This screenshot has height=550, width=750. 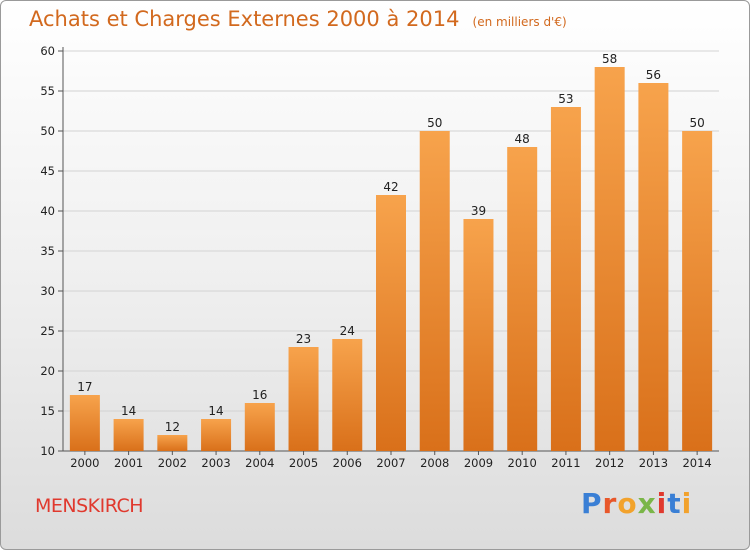 What do you see at coordinates (47, 371) in the screenshot?
I see `y-tick-label: 20` at bounding box center [47, 371].